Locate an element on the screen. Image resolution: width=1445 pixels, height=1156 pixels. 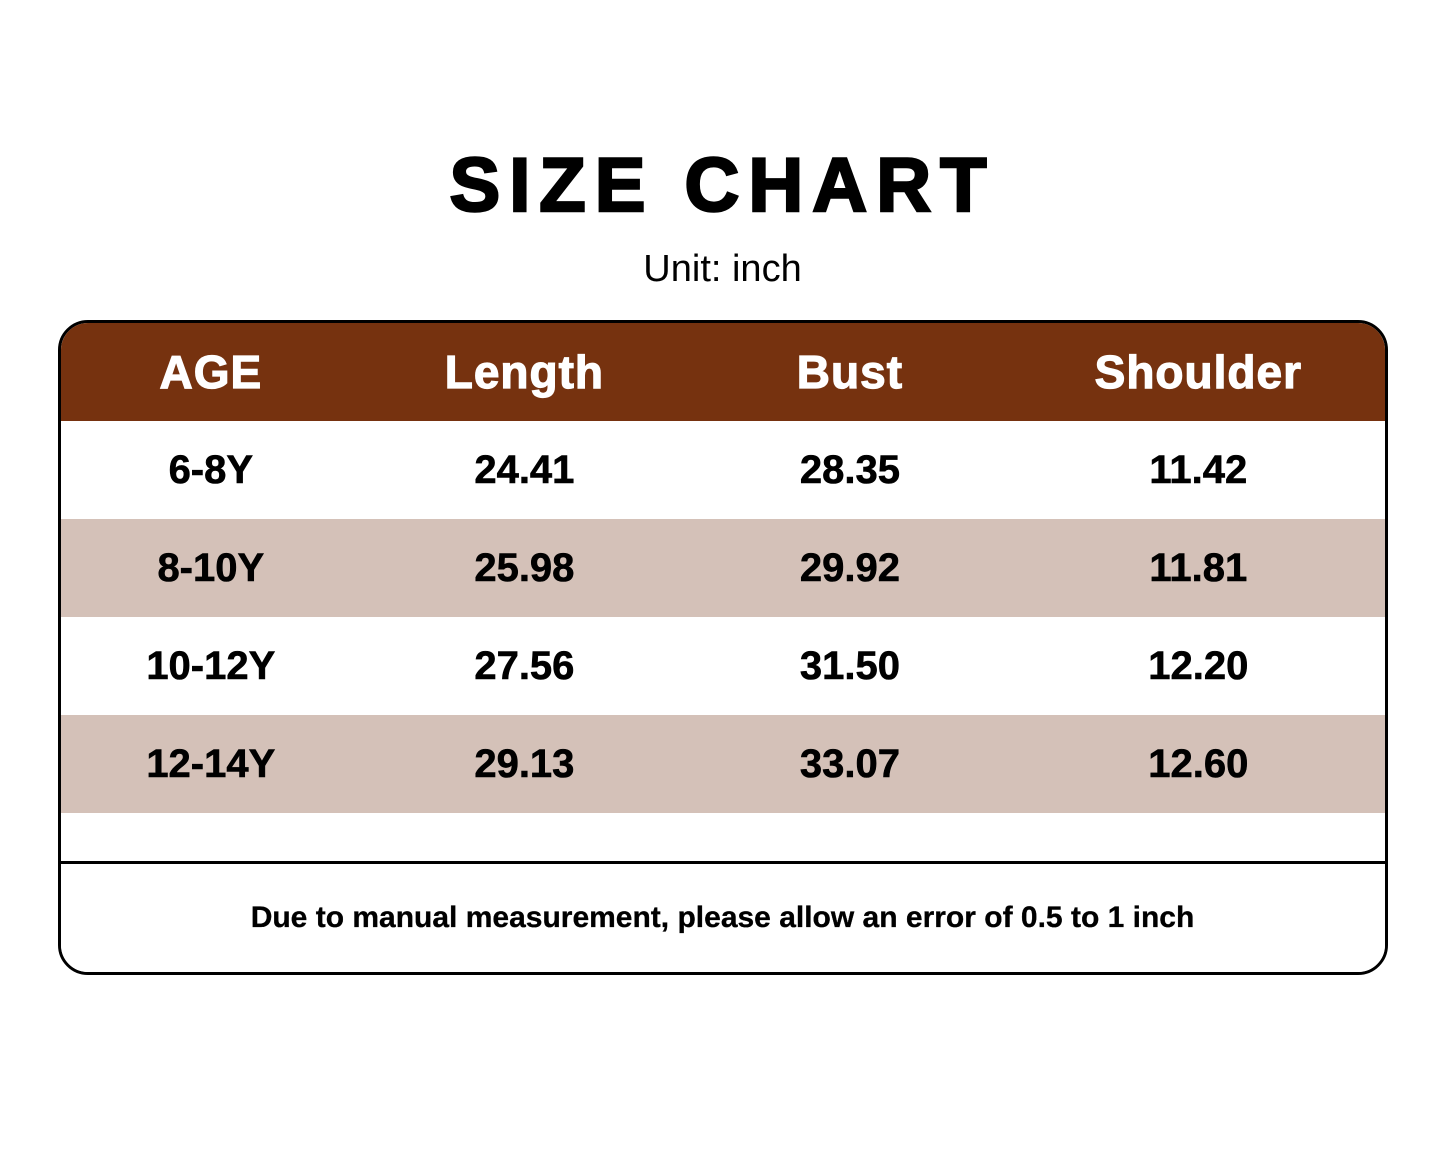
table-cell-shoulder: 12.60 is located at coordinates (1198, 763).